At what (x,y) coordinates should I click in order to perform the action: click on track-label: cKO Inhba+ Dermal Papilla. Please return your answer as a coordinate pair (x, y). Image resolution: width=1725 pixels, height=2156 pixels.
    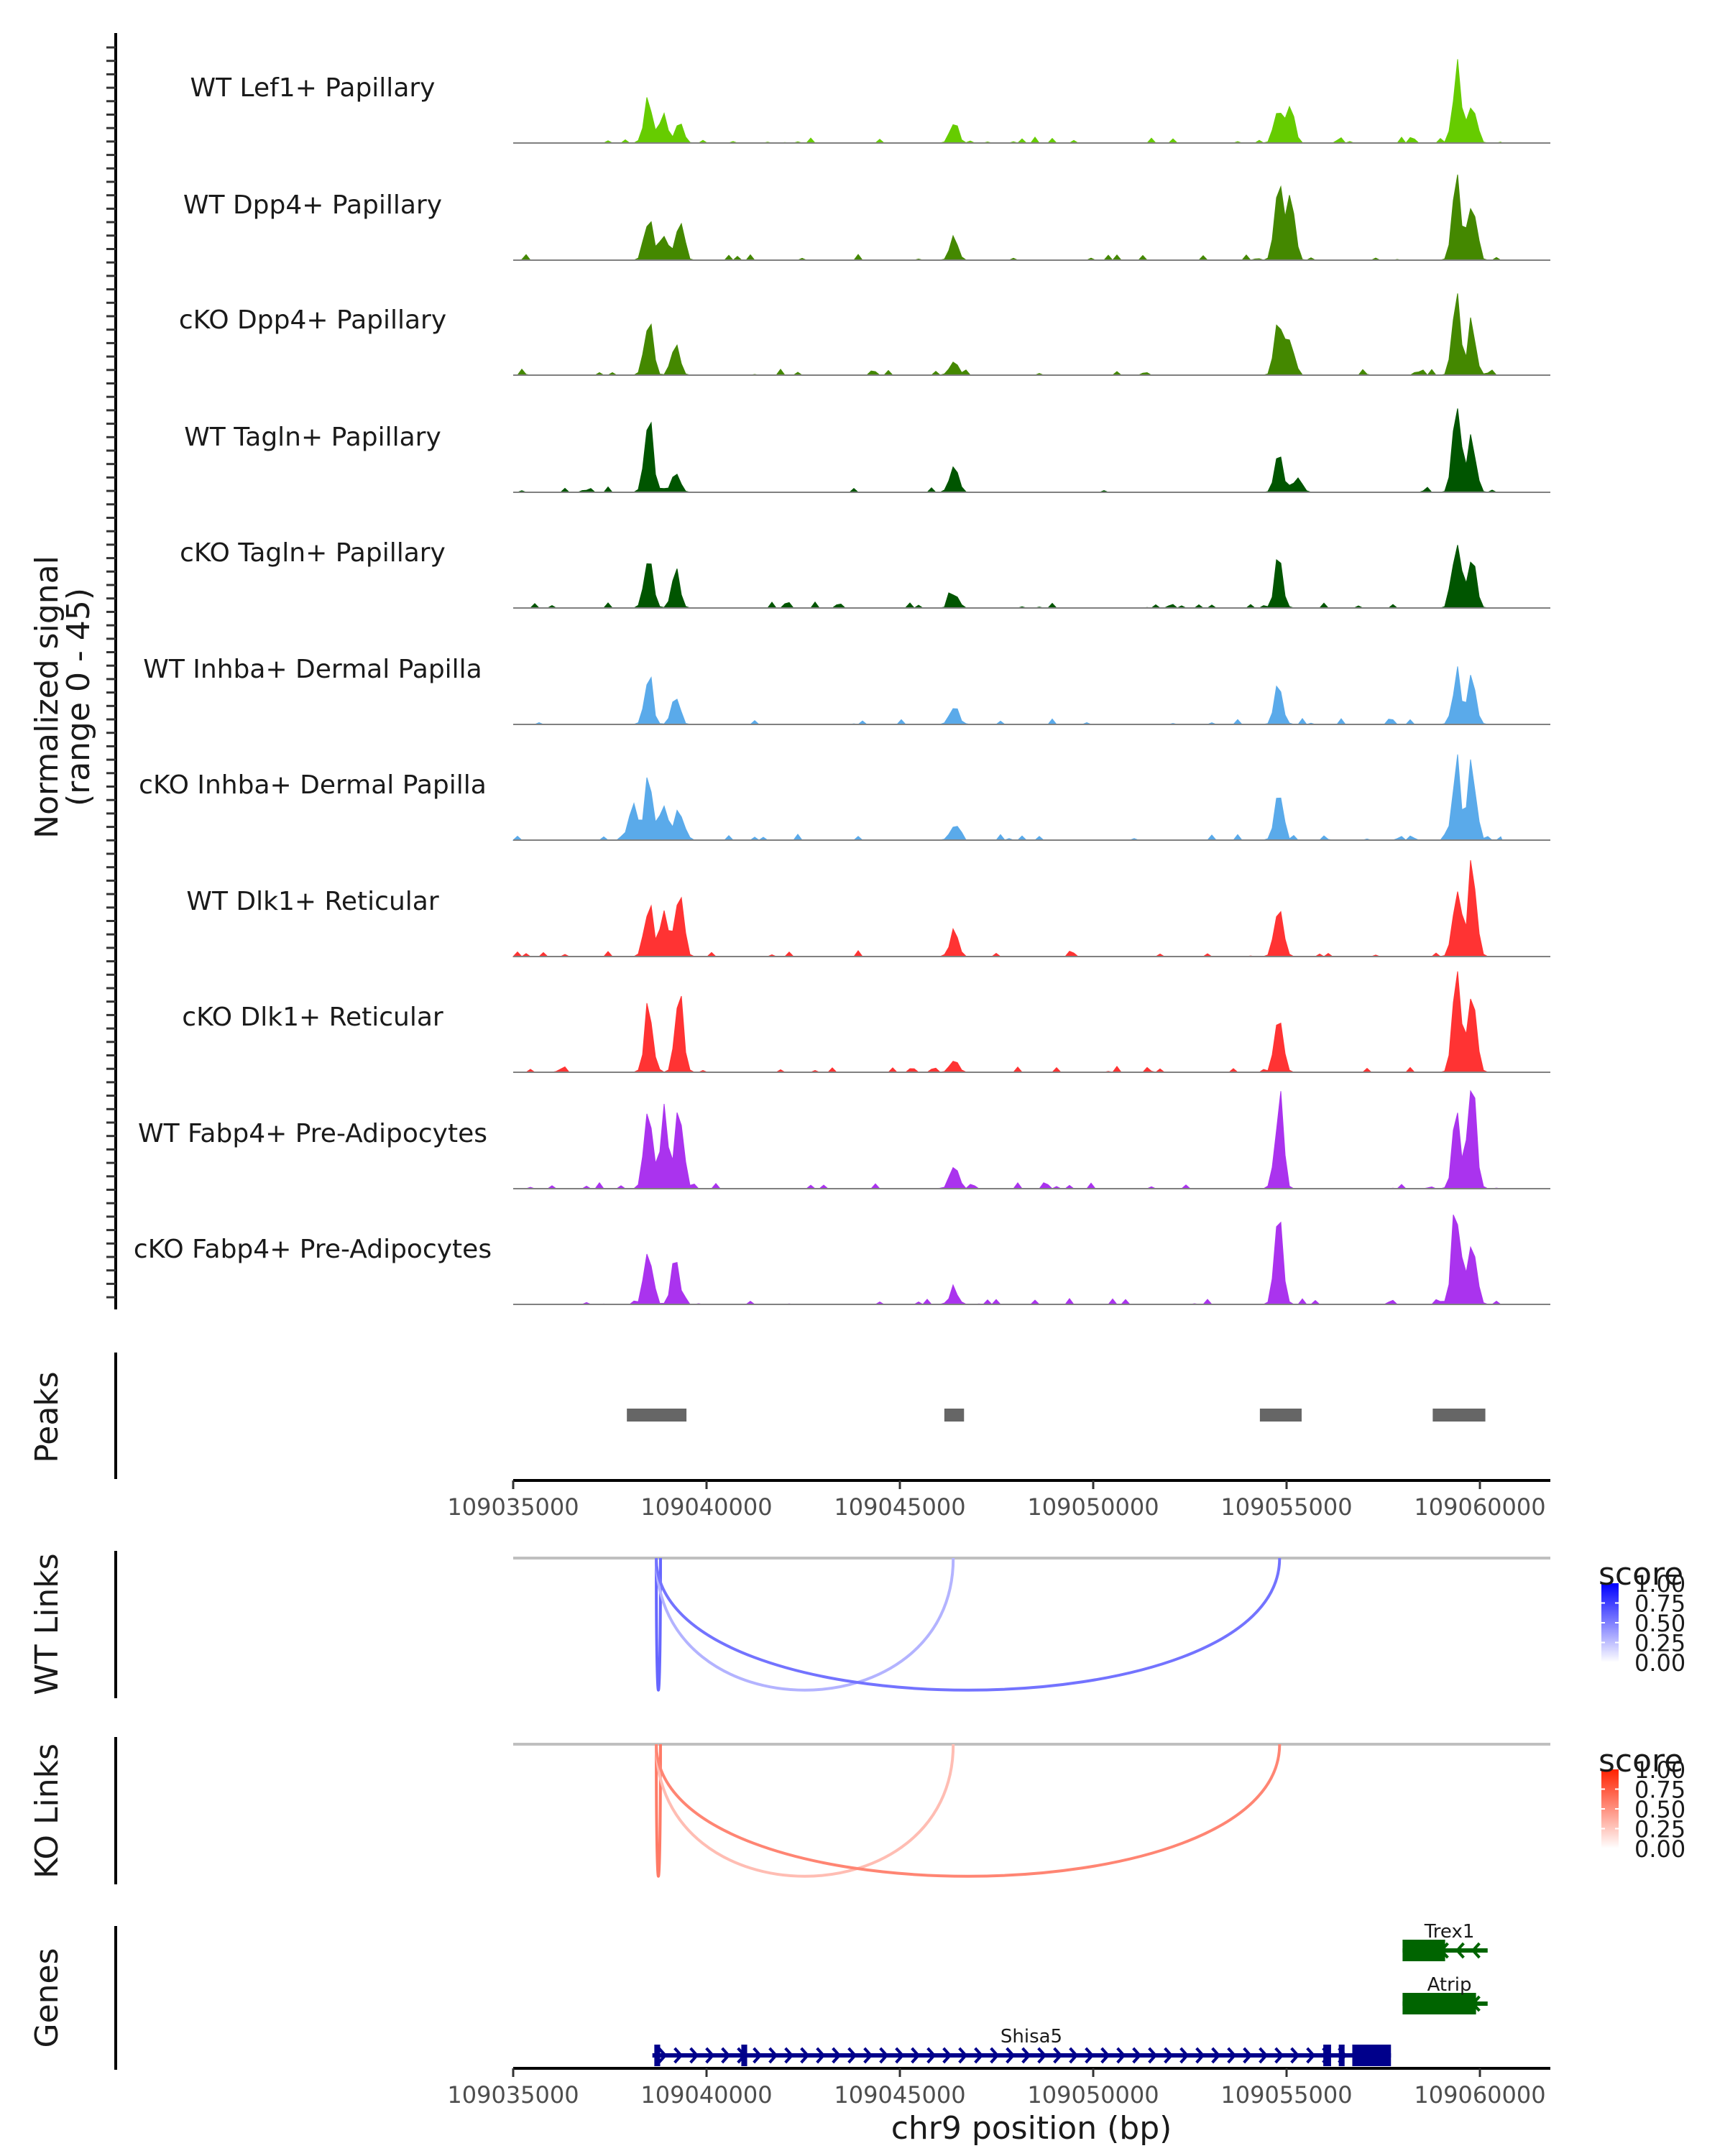
    Looking at the image, I should click on (313, 785).